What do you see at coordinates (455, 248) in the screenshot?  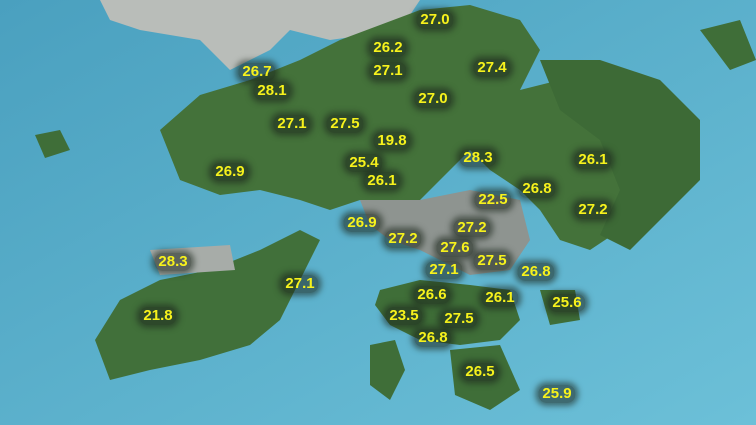 I see `temperature-label: 27.6` at bounding box center [455, 248].